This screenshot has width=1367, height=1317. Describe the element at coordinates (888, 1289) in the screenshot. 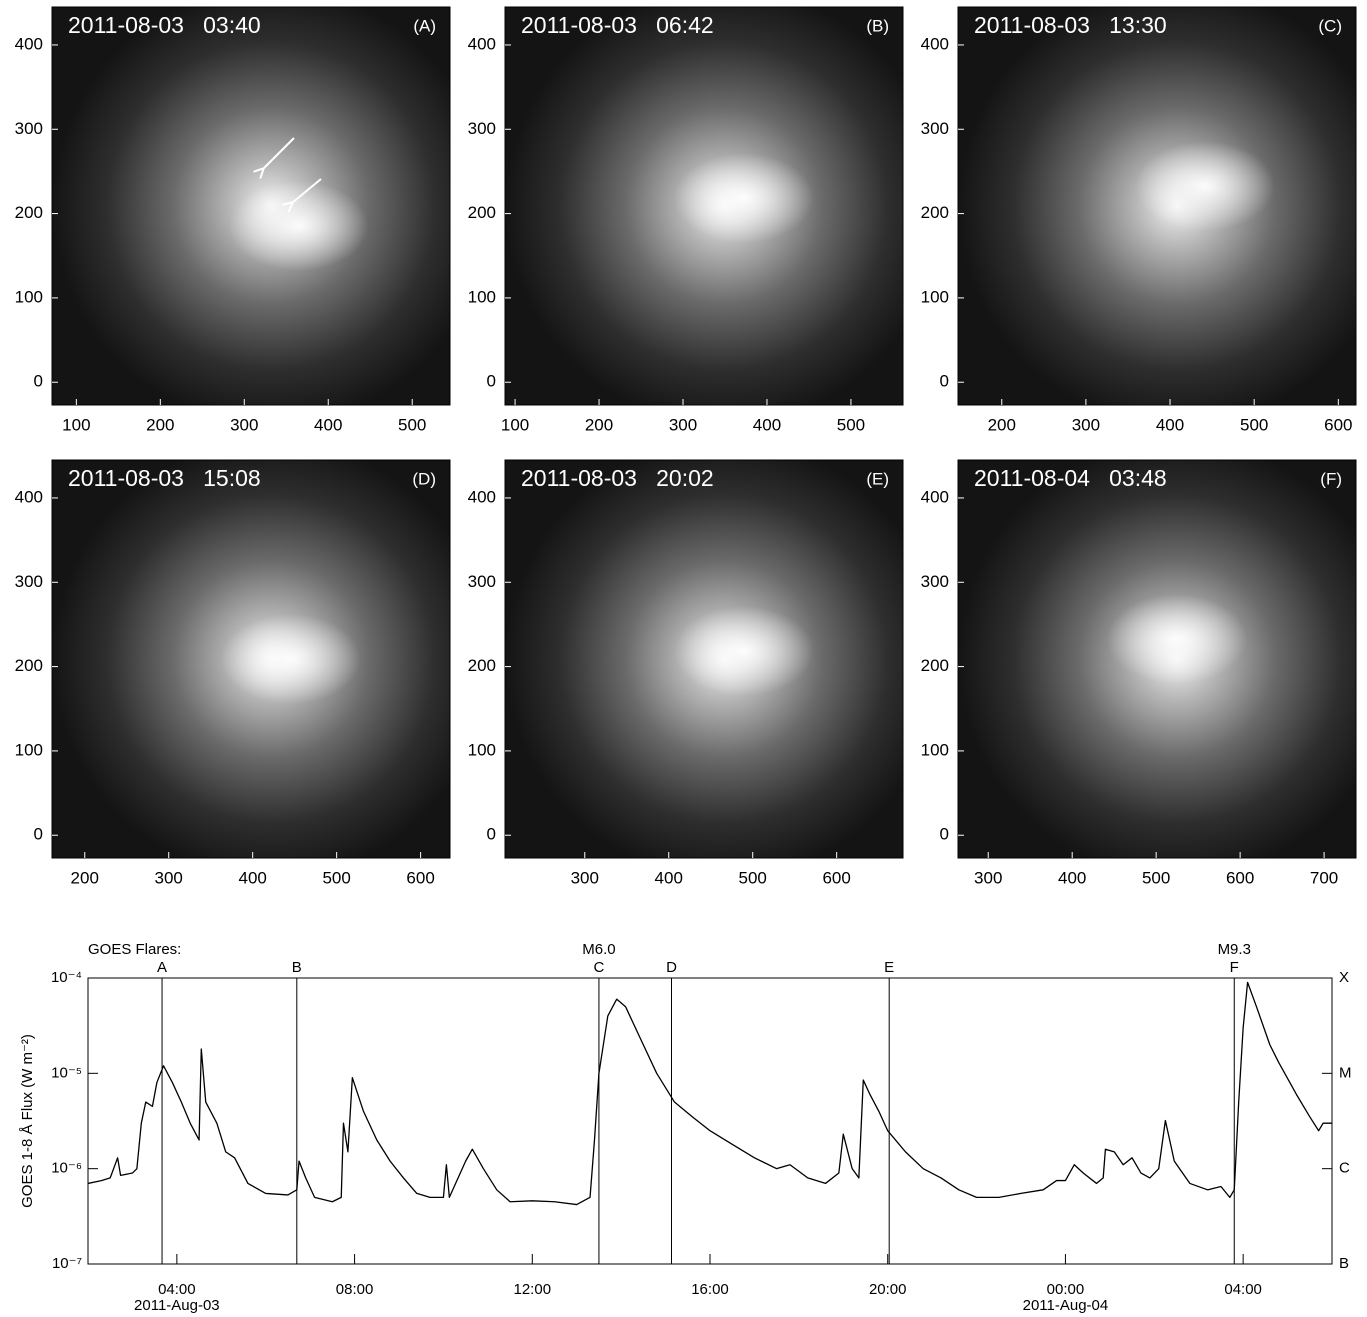

I see `x-tick-label: 20:00` at that location.